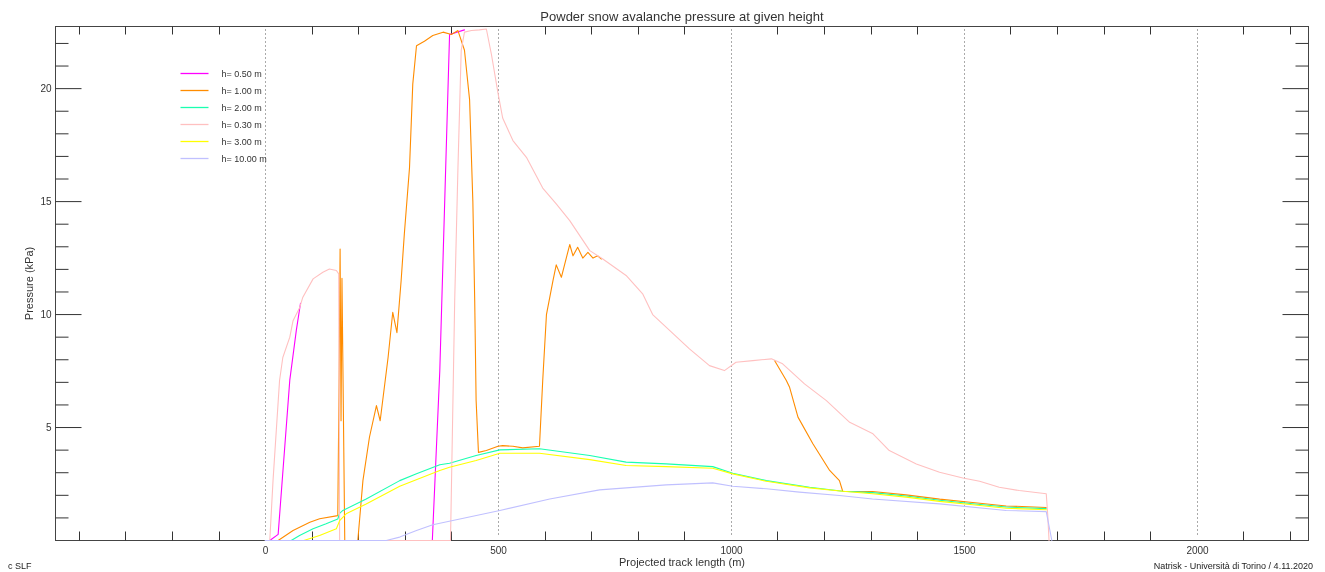 This screenshot has width=1325, height=572. I want to click on legend-label: h= 2.00 m, so click(241, 107).